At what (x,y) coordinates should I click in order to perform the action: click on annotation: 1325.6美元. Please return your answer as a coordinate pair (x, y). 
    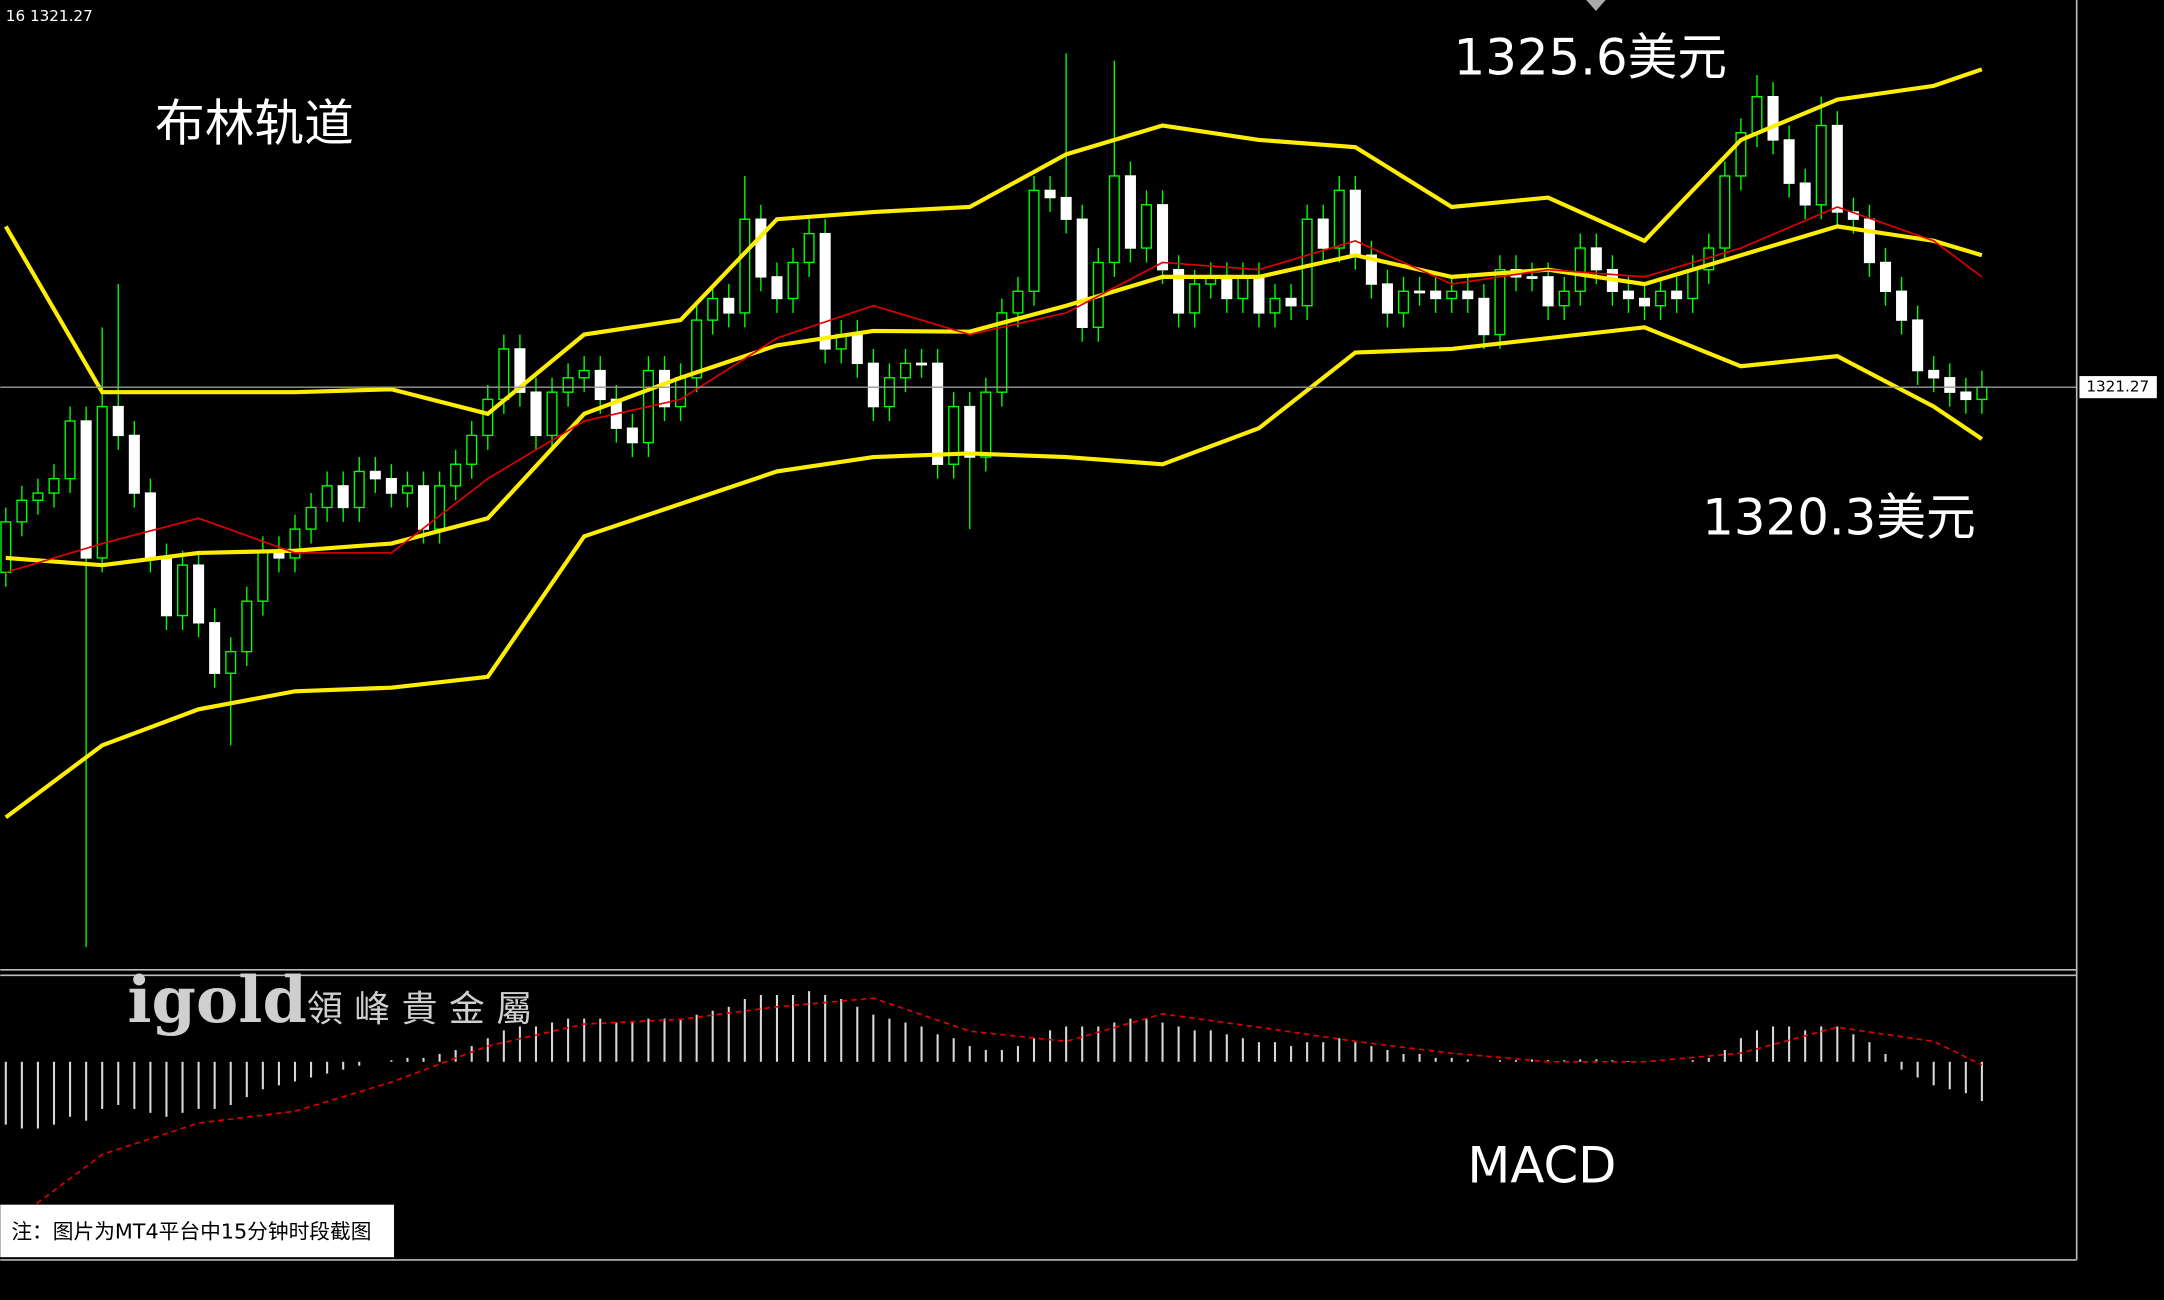
    Looking at the image, I should click on (1590, 57).